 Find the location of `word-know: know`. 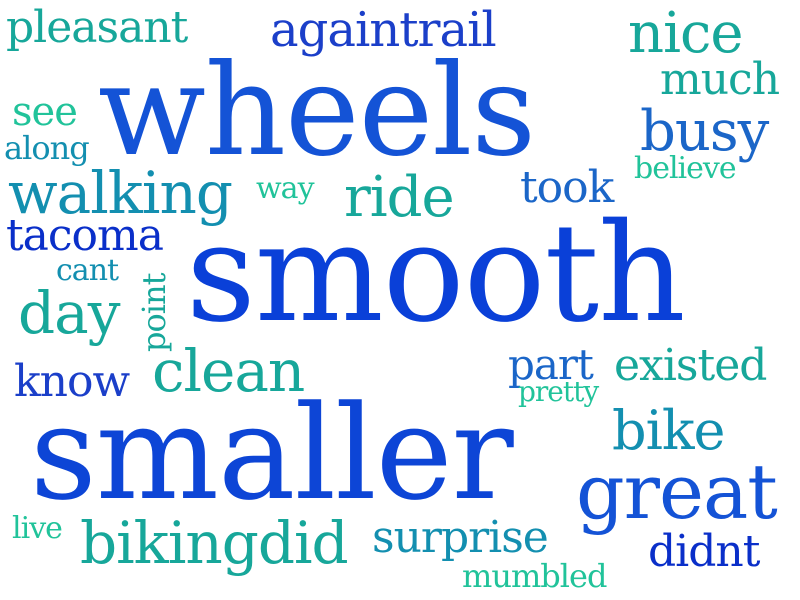

word-know: know is located at coordinates (72, 381).